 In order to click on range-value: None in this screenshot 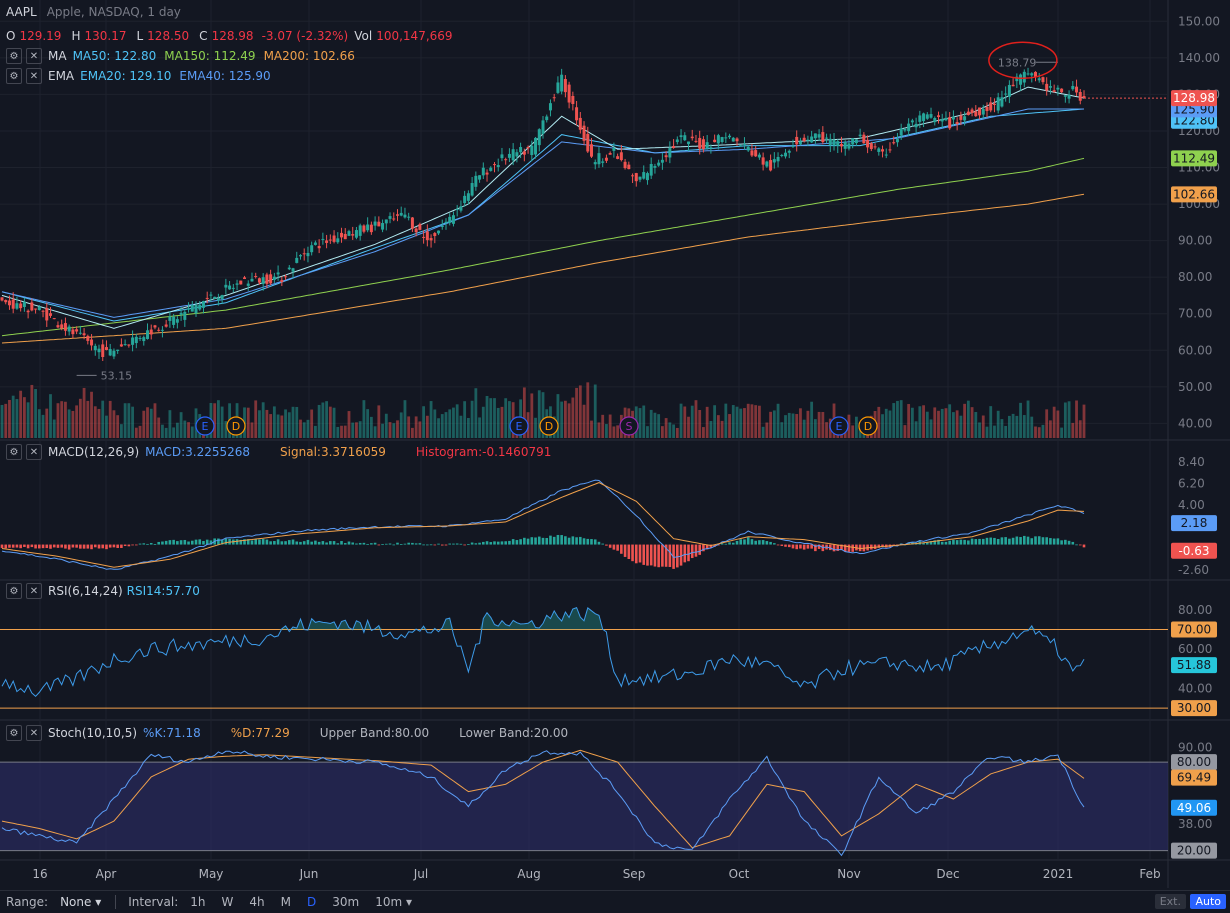, I will do `click(76, 902)`.